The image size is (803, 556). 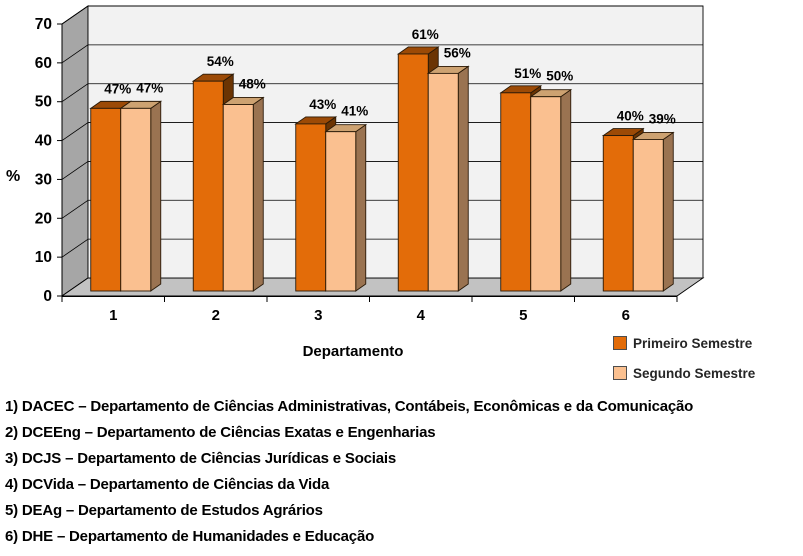 What do you see at coordinates (43, 141) in the screenshot?
I see `y-axis-tick-label: 40` at bounding box center [43, 141].